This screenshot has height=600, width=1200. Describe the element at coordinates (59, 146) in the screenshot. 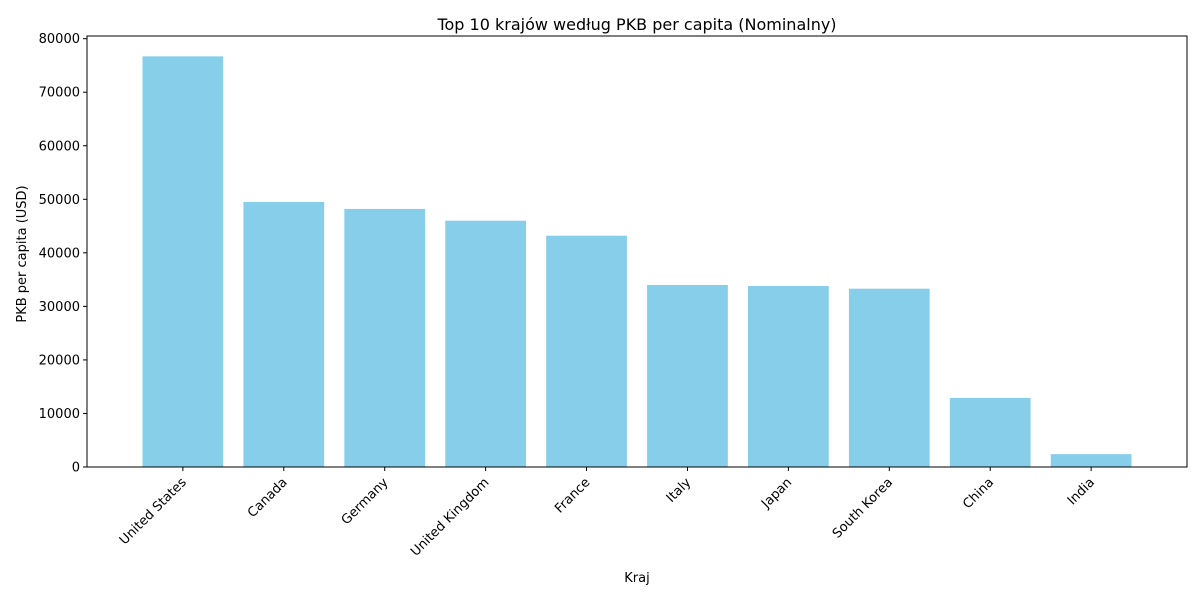

I see `y-tick-label: 60000` at that location.